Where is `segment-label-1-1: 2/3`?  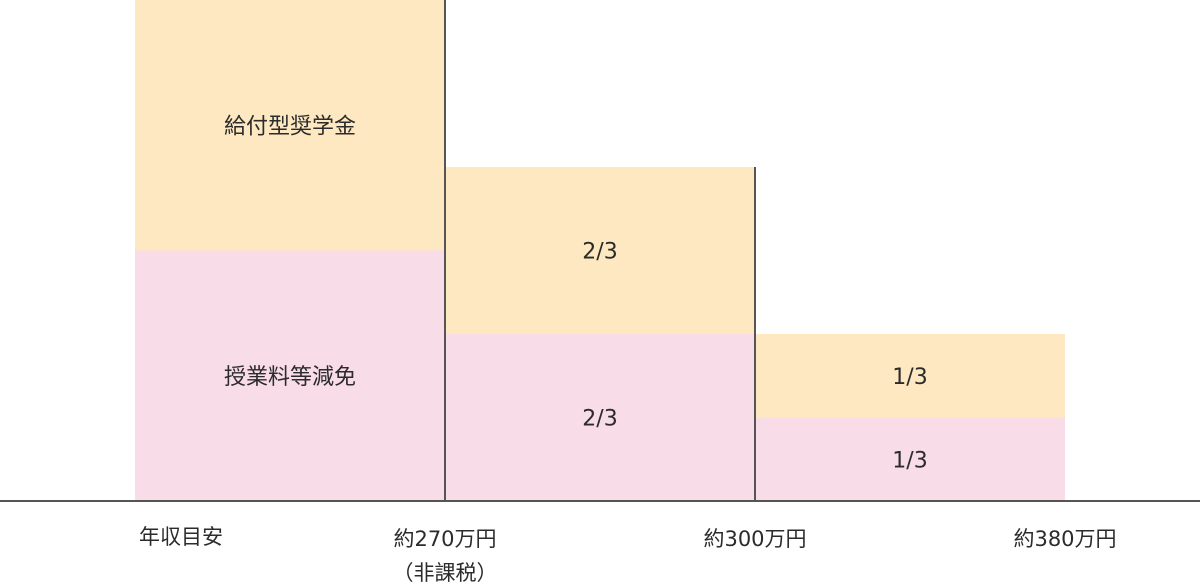
segment-label-1-1: 2/3 is located at coordinates (599, 251).